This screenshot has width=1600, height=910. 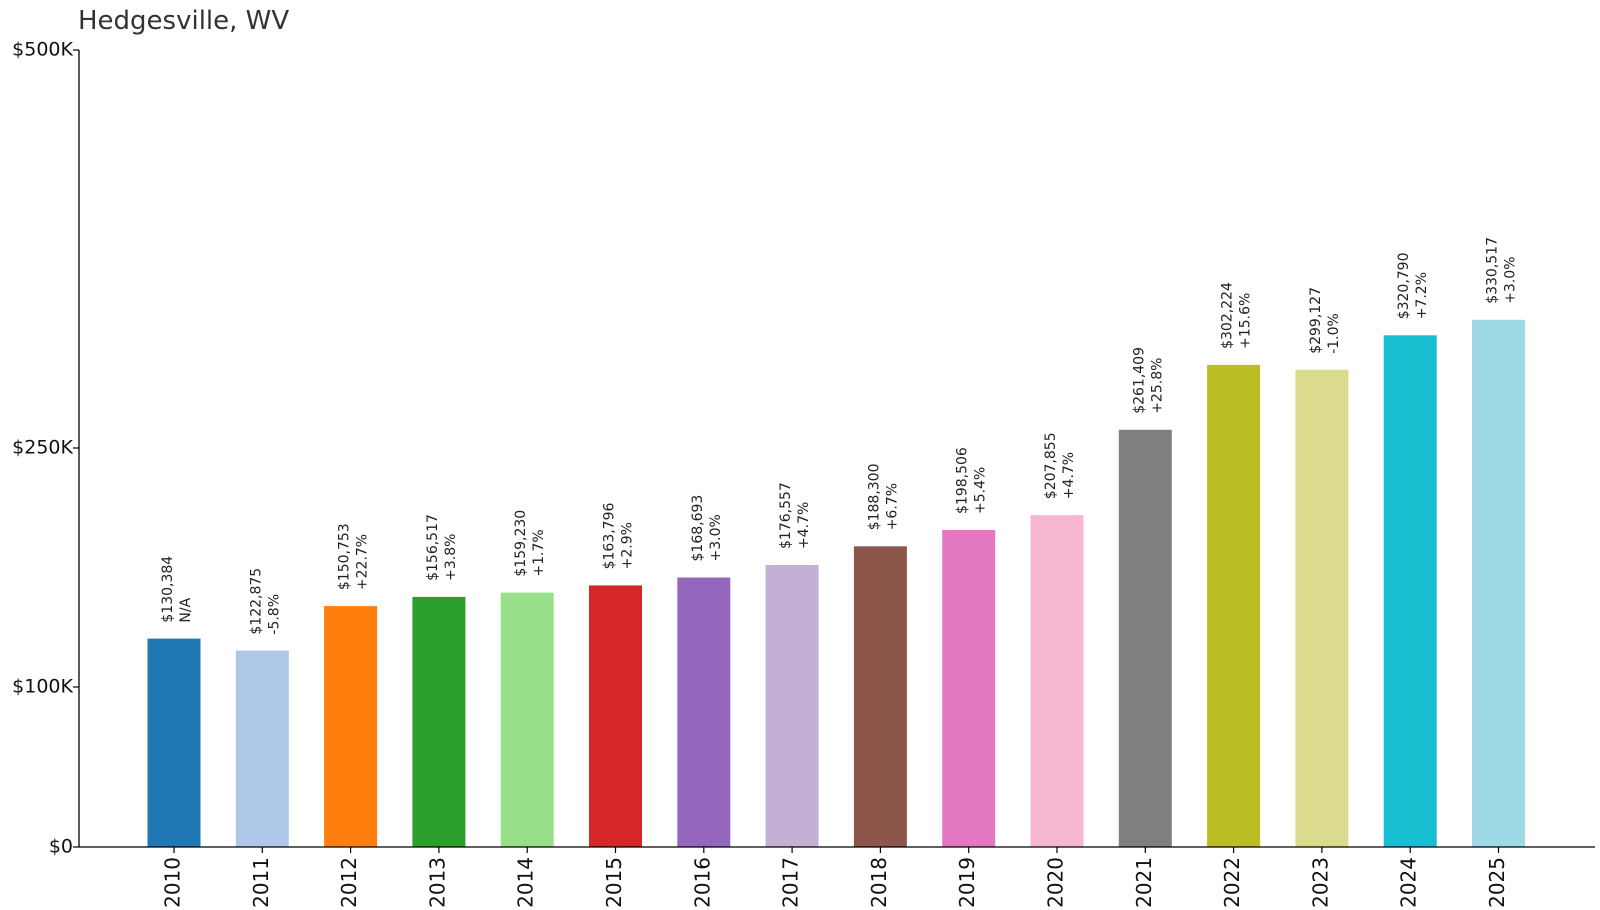 I want to click on change-label-2015: +2.9%, so click(x=628, y=545).